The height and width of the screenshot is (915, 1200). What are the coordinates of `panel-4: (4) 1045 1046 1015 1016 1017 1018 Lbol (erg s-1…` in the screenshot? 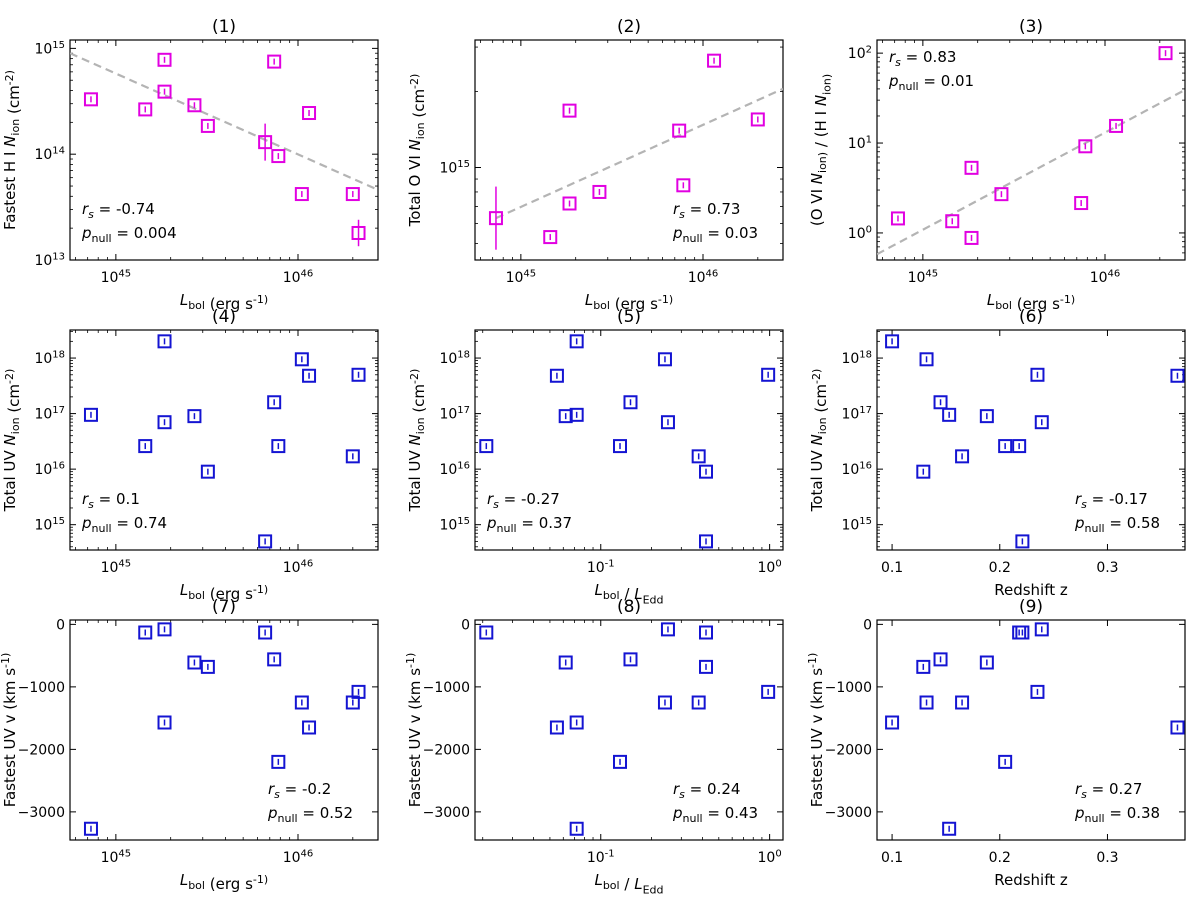 It's located at (190, 455).